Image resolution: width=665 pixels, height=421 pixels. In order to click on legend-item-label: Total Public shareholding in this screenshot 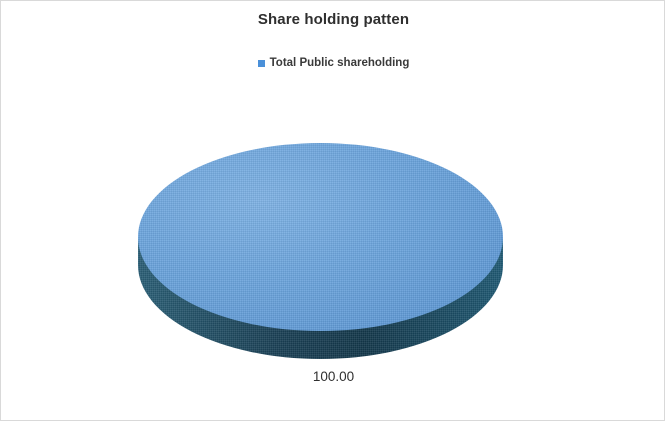, I will do `click(339, 63)`.